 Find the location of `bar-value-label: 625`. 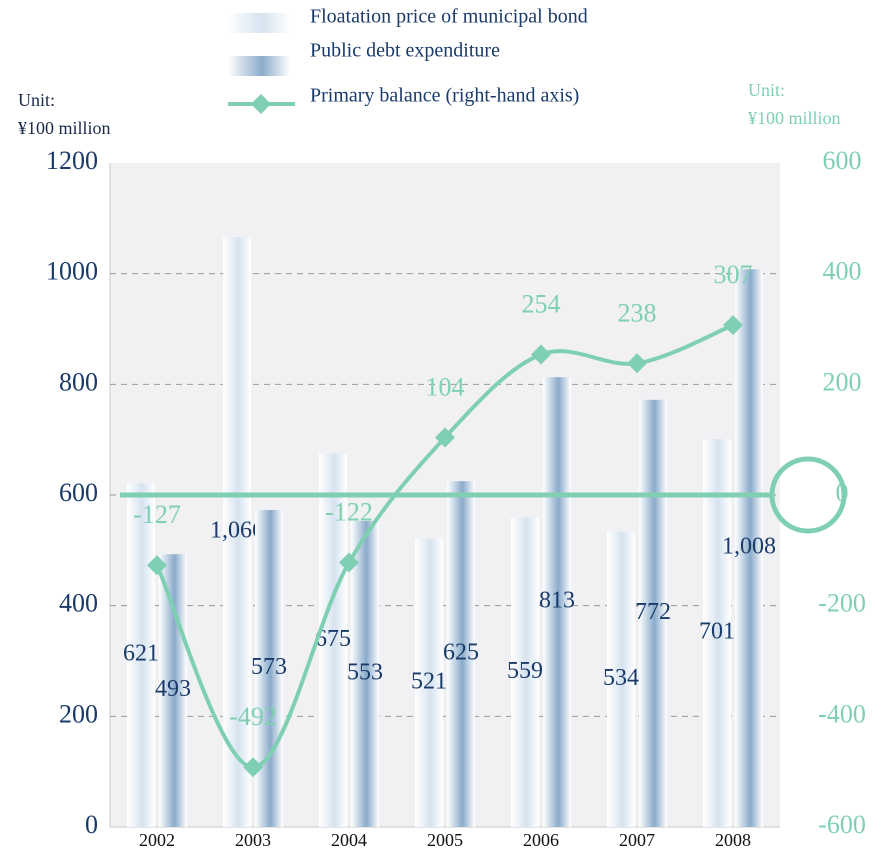

bar-value-label: 625 is located at coordinates (461, 653).